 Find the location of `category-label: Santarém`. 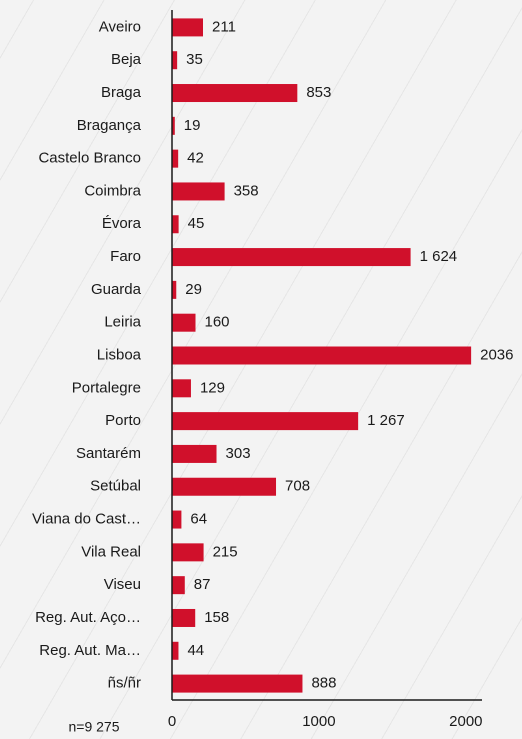

category-label: Santarém is located at coordinates (108, 453).